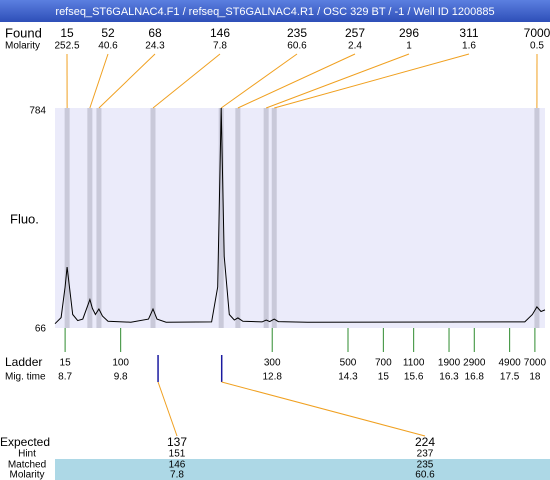 This screenshot has height=480, width=550. Describe the element at coordinates (409, 46) in the screenshot. I see `found-molarity: 1` at that location.